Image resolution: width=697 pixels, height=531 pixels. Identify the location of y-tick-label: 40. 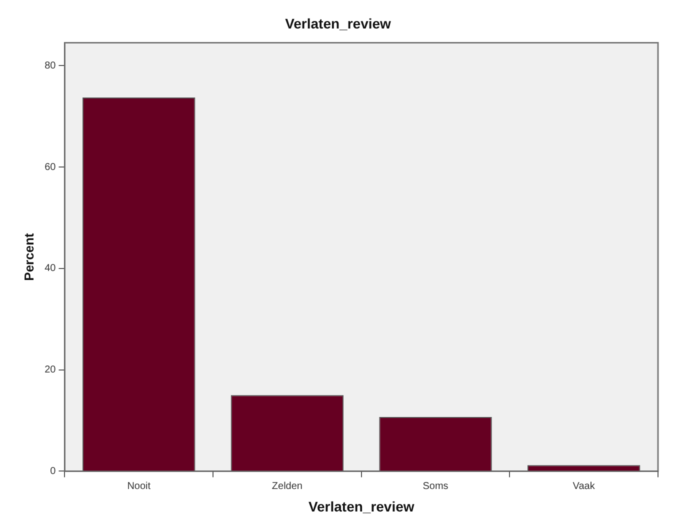
(50, 268).